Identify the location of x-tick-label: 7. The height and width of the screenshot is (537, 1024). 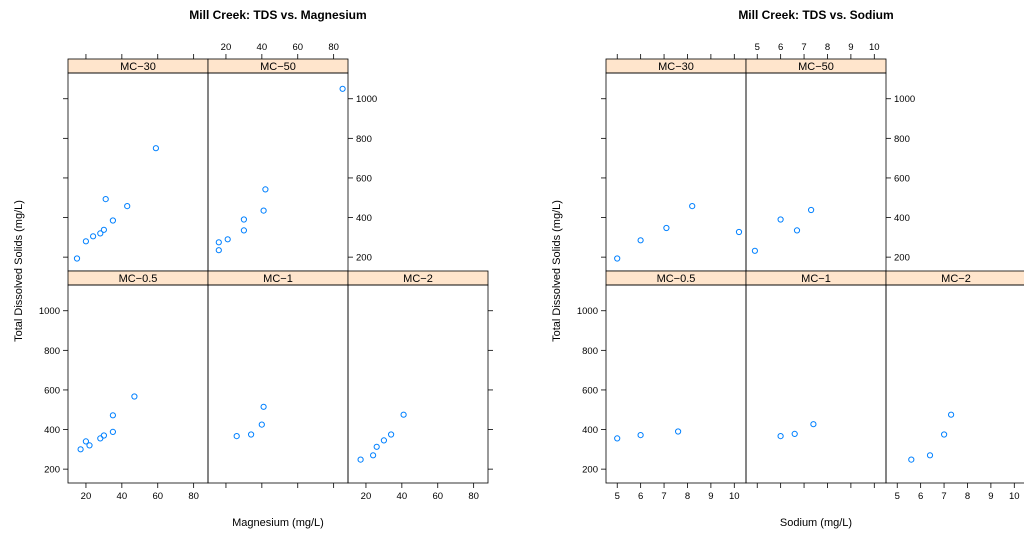
(943, 496).